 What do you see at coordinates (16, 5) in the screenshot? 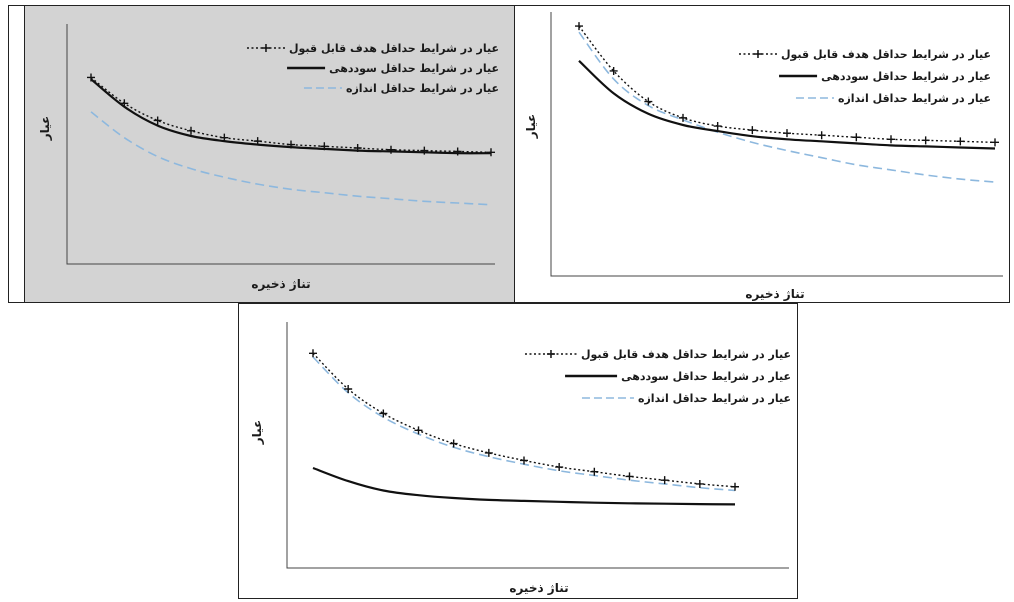
I see `frame-top-line` at bounding box center [16, 5].